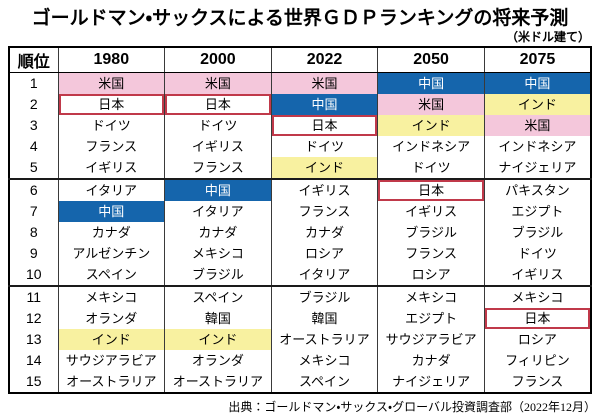 This screenshot has width=600, height=415. I want to click on rank-cell: 12, so click(33, 318).